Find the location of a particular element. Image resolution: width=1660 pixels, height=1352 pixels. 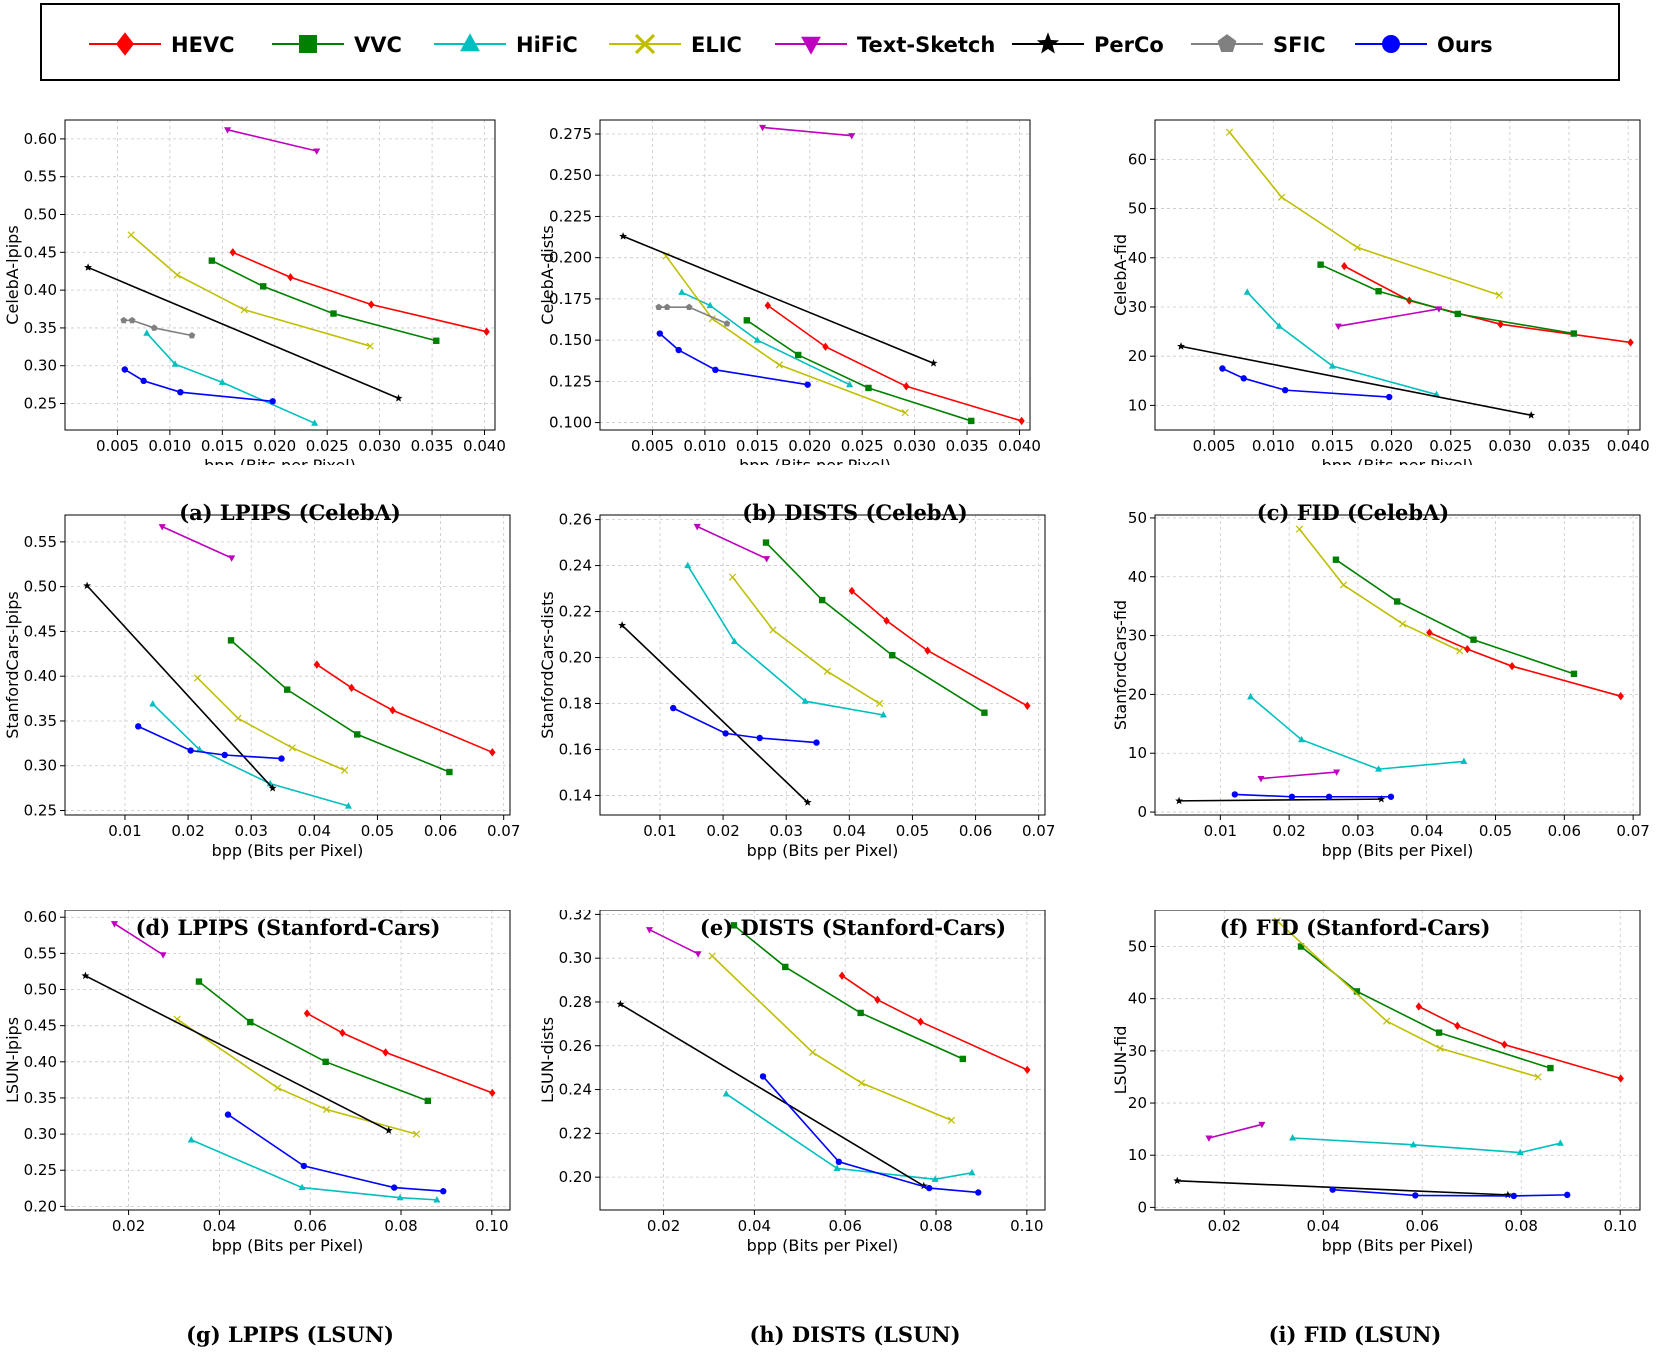

y-axis-label: StanfordCars-lpips is located at coordinates (12, 664).